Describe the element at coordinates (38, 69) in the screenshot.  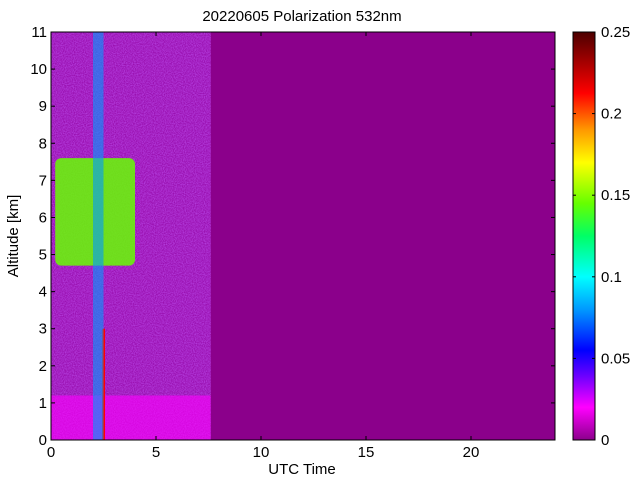
I see `y-tick-label: 10` at that location.